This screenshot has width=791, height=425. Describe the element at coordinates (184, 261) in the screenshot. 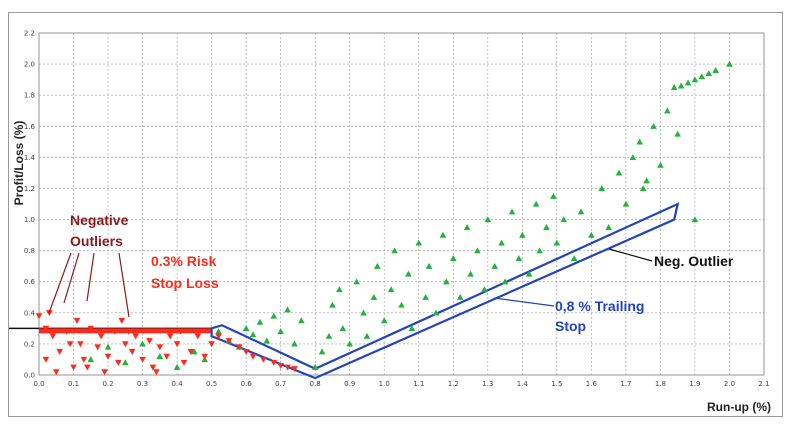

I see `annotation-risk: 0.3% Risk` at that location.